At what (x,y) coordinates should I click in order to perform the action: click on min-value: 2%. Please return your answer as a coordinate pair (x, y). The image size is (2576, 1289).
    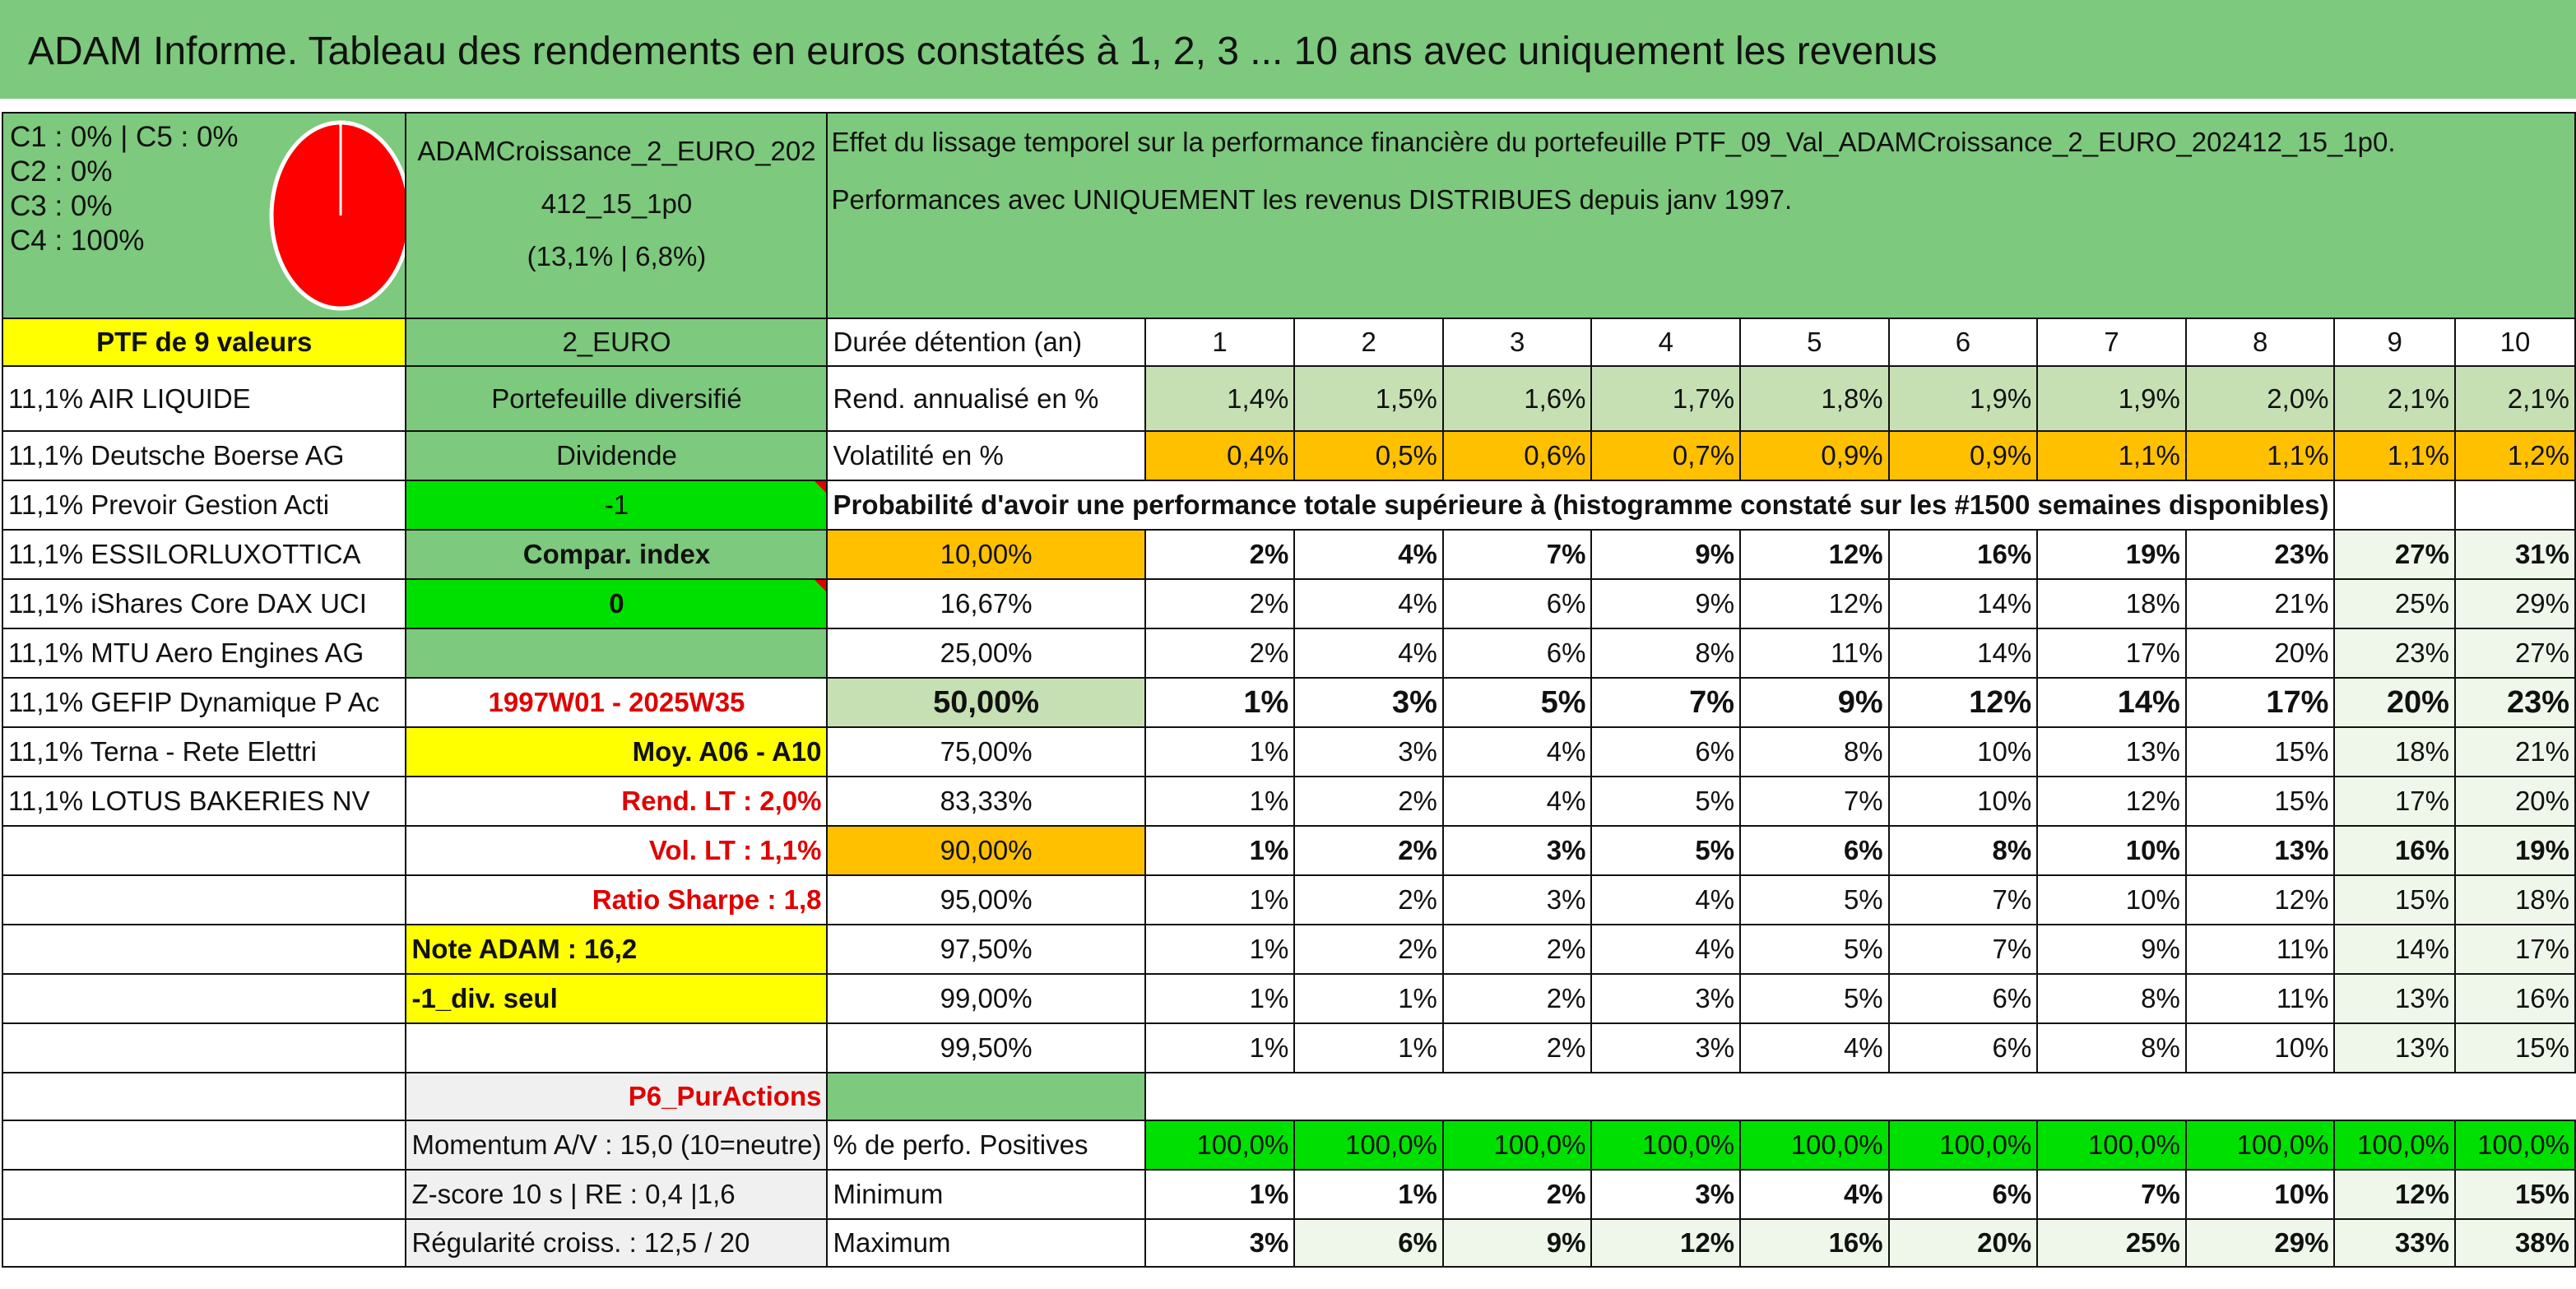
    Looking at the image, I should click on (1517, 1194).